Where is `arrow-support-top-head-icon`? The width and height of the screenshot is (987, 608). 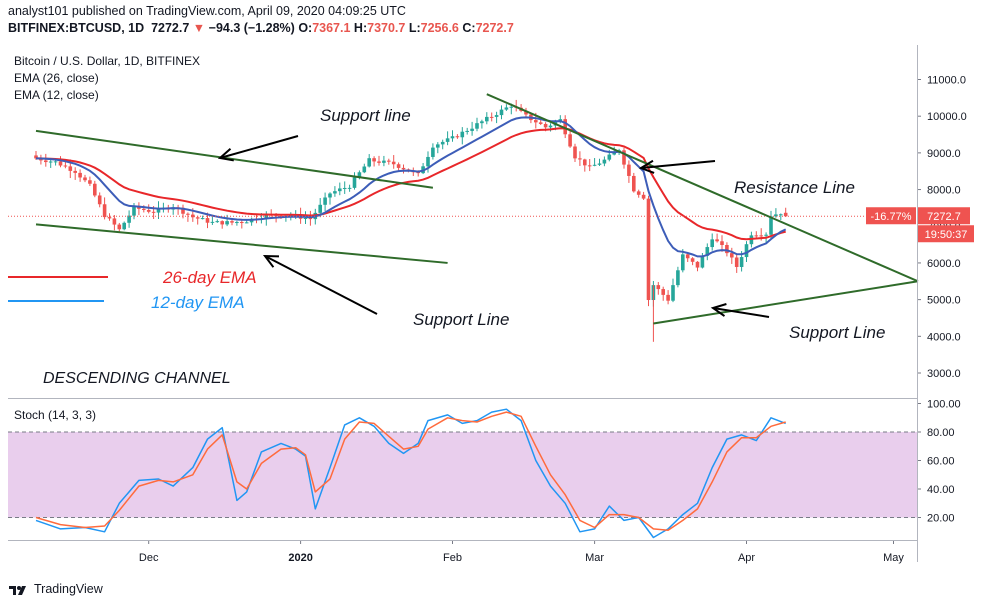
arrow-support-top-head-icon is located at coordinates (225, 154).